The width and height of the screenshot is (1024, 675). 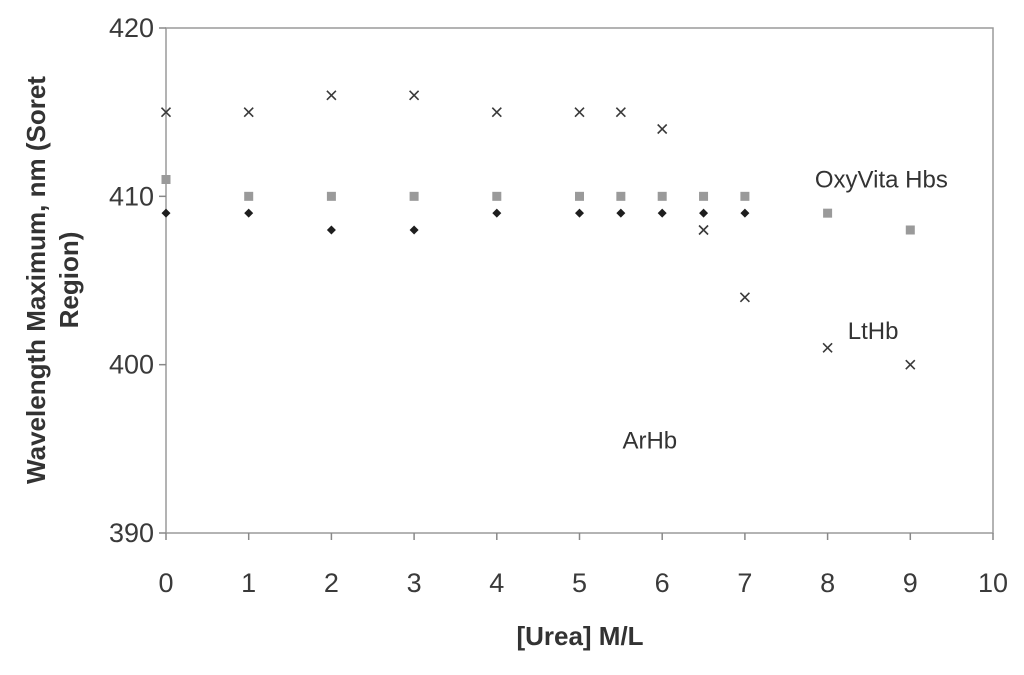 What do you see at coordinates (131, 28) in the screenshot?
I see `y-tick-label: 420` at bounding box center [131, 28].